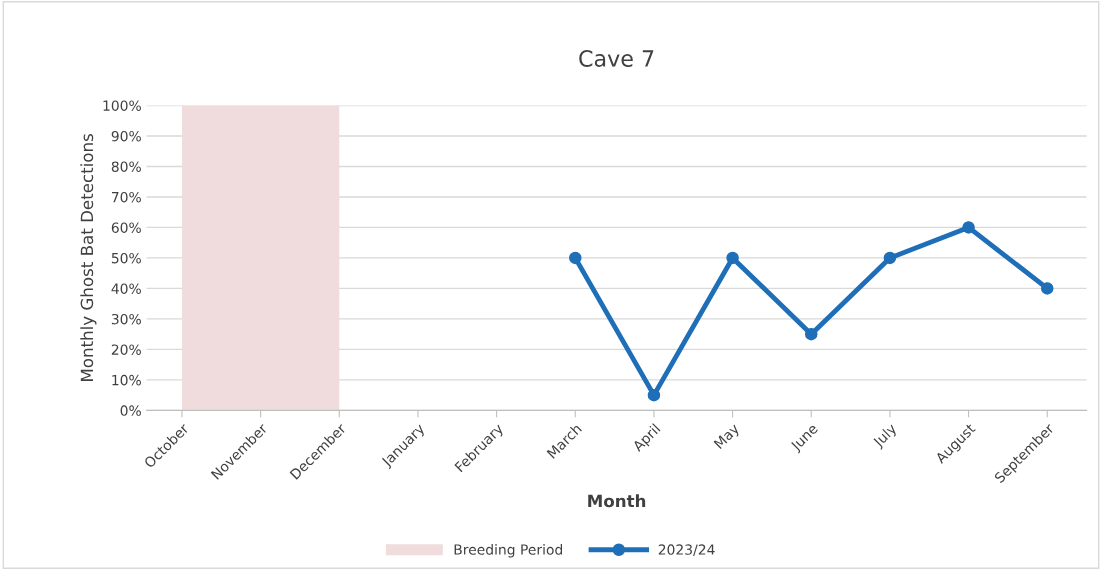 This screenshot has height=570, width=1102. What do you see at coordinates (126, 197) in the screenshot?
I see `y-tick-label: 70%` at bounding box center [126, 197].